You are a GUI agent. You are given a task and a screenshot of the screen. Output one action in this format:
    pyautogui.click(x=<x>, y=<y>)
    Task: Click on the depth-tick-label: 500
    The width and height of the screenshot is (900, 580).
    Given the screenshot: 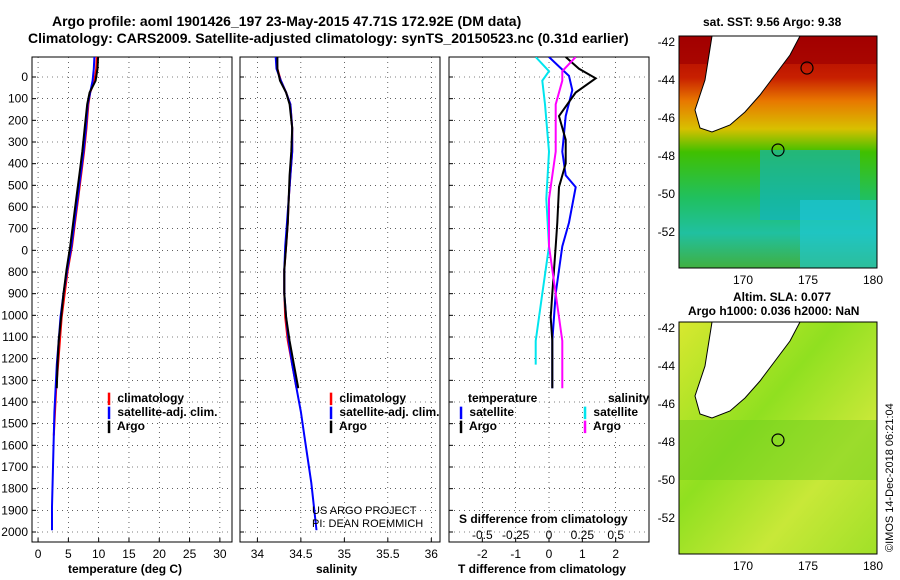 What is the action you would take?
    pyautogui.click(x=18, y=185)
    